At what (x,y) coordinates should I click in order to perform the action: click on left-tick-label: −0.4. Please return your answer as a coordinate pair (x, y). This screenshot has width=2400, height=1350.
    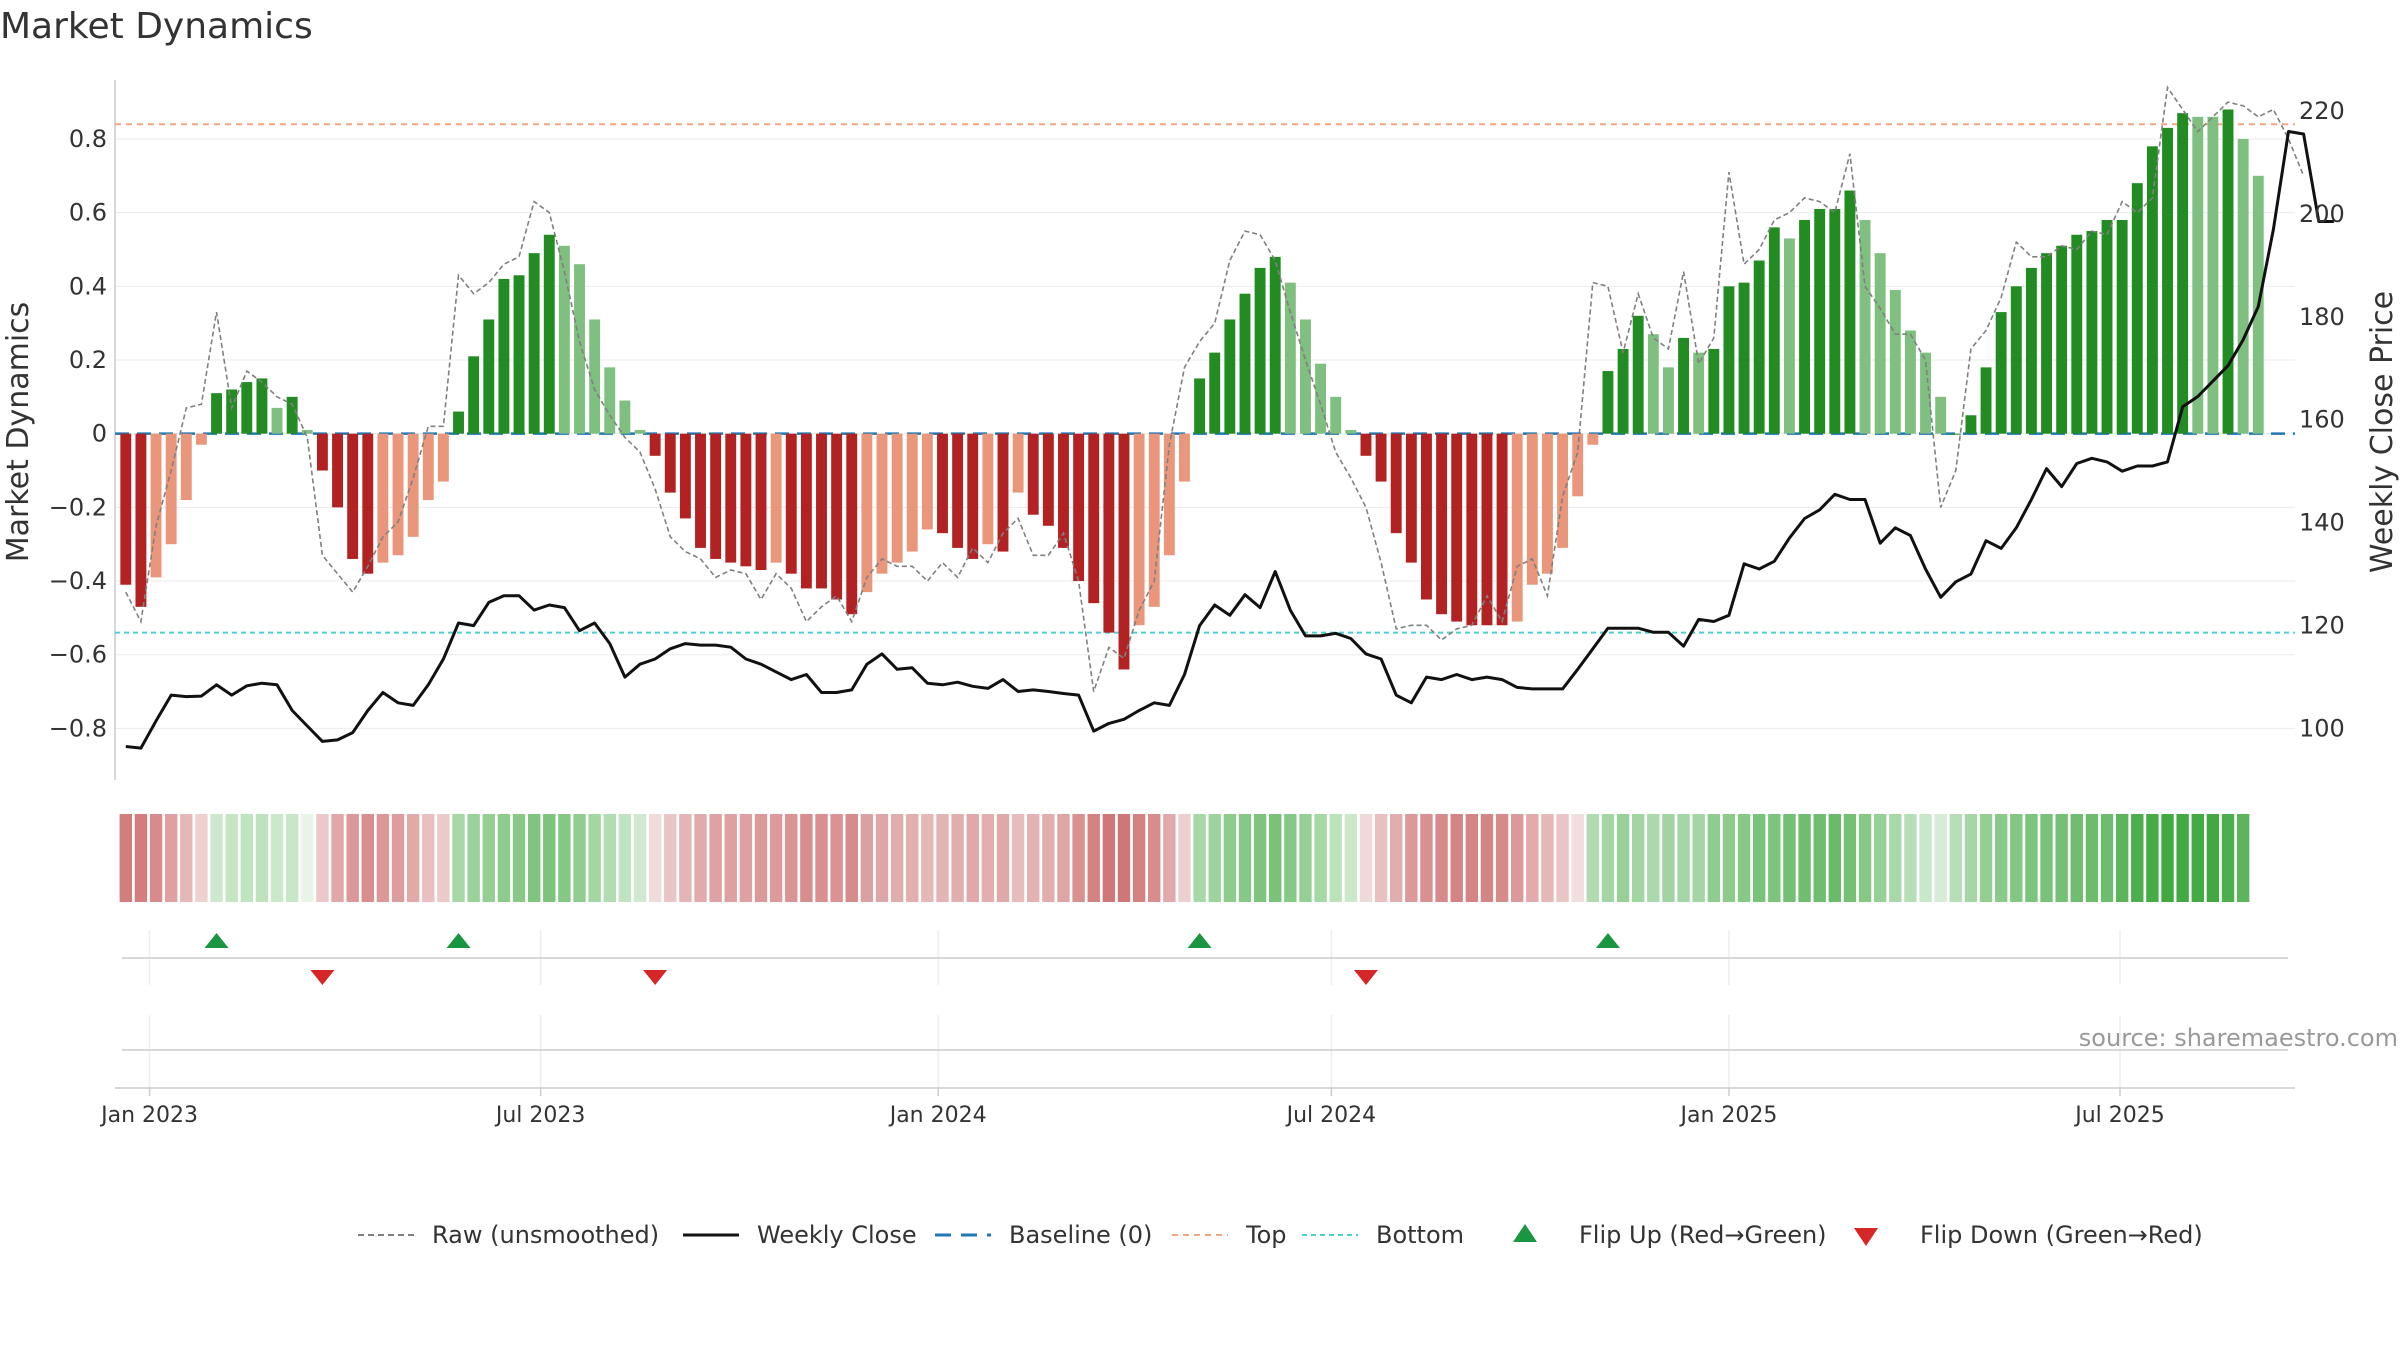
    Looking at the image, I should click on (78, 581).